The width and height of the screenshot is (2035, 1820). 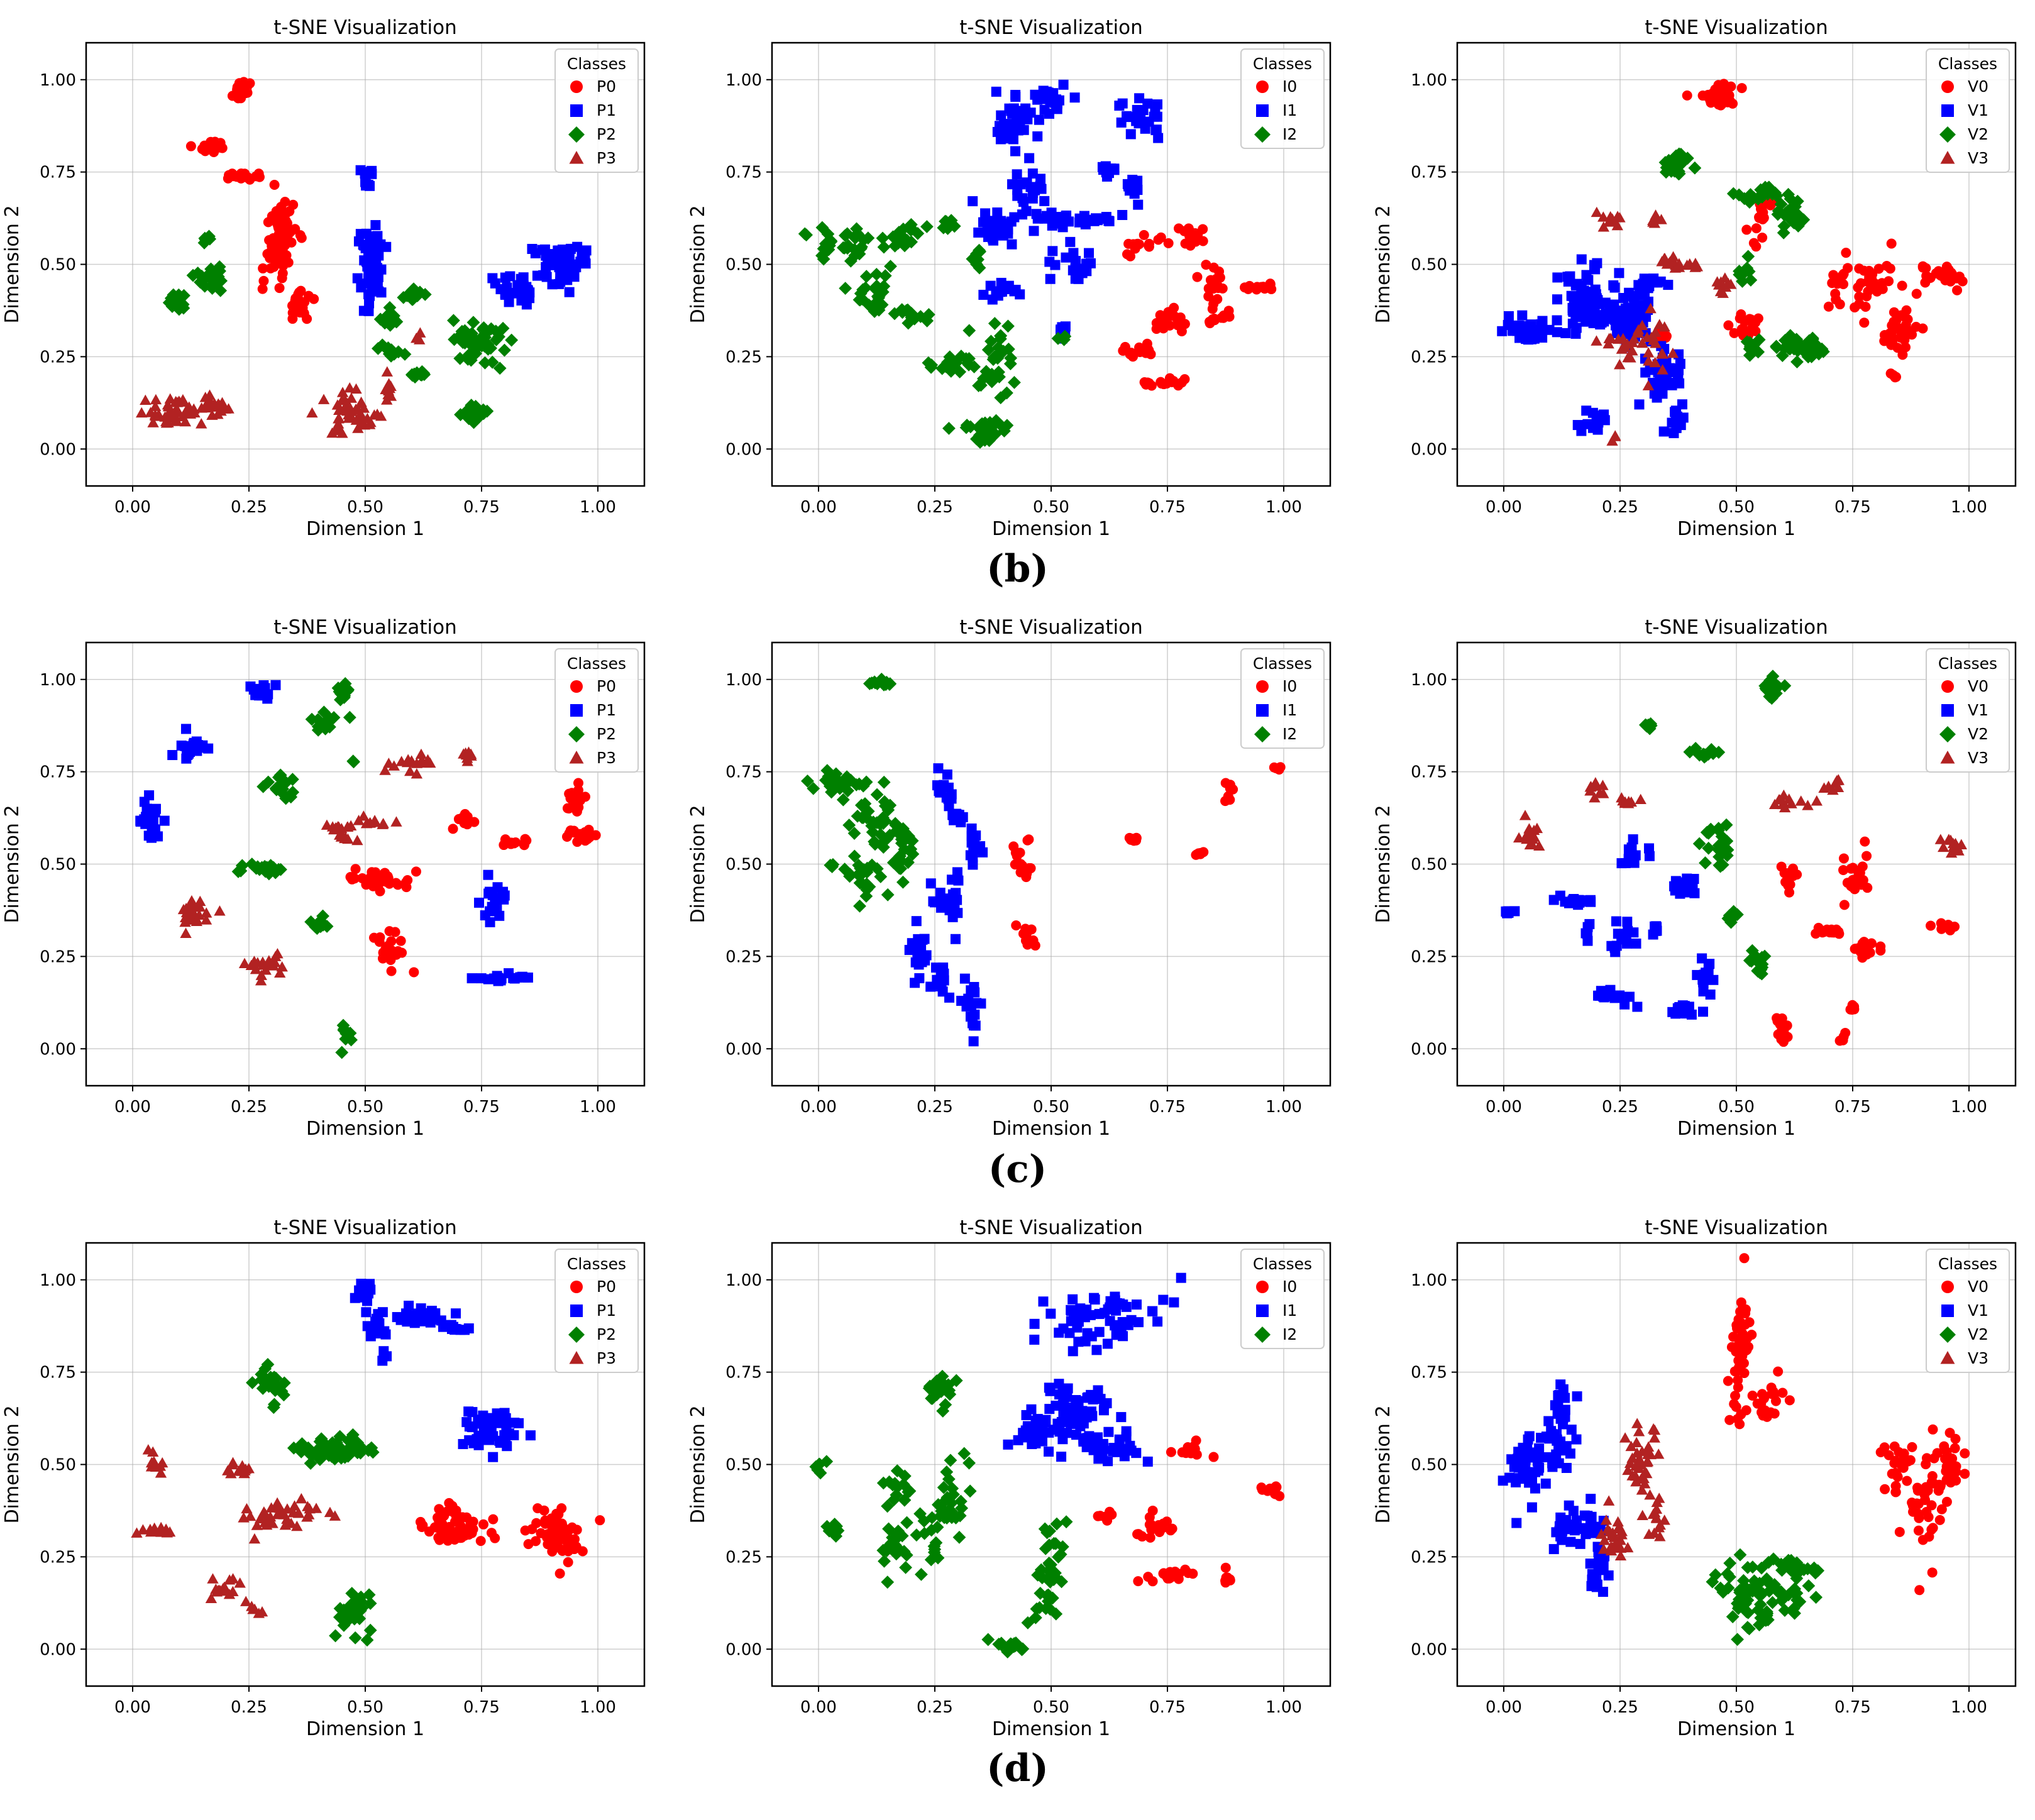 I want to click on x-axis-label: Dimension 1, so click(x=365, y=529).